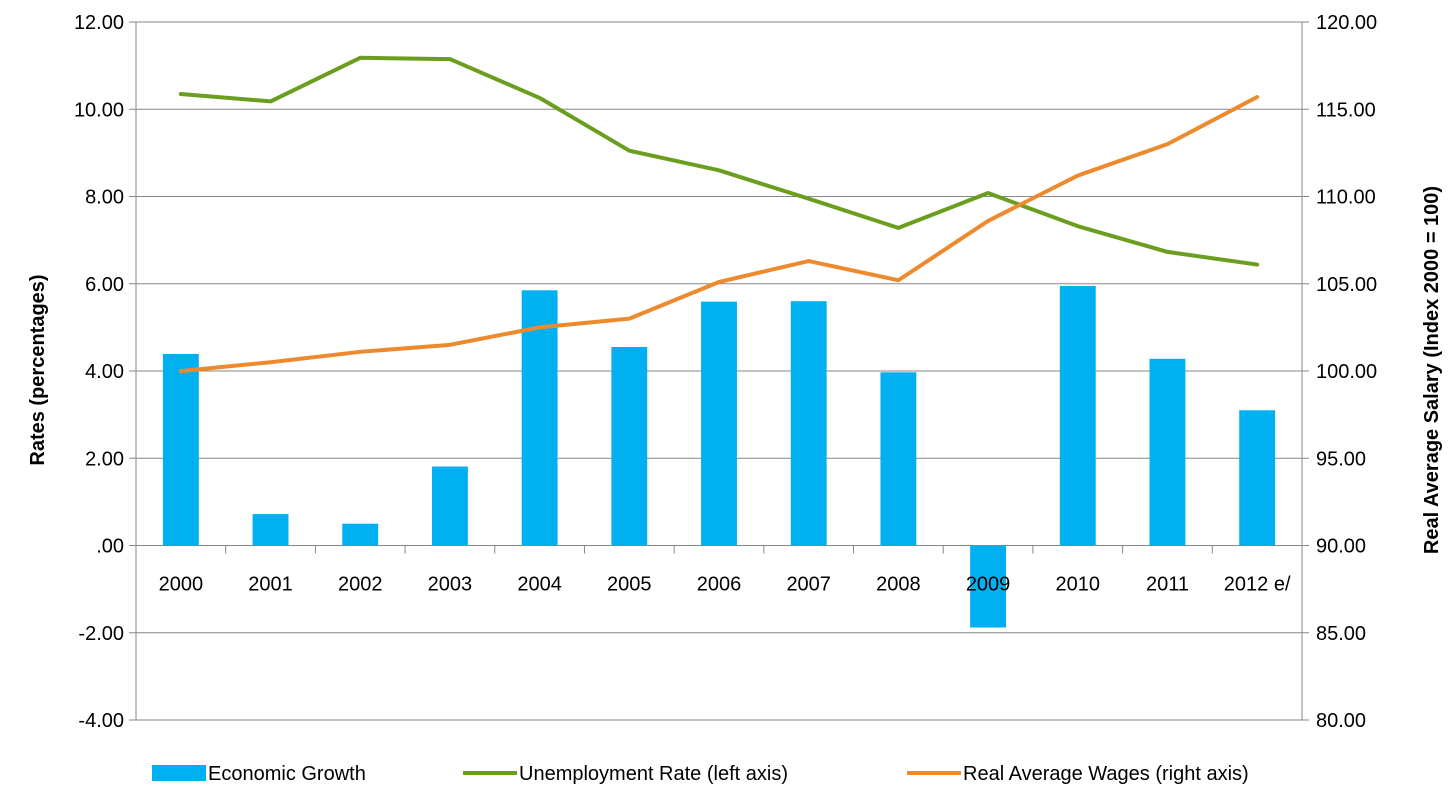 This screenshot has width=1450, height=788. I want to click on x-tick-label: 2003, so click(450, 585).